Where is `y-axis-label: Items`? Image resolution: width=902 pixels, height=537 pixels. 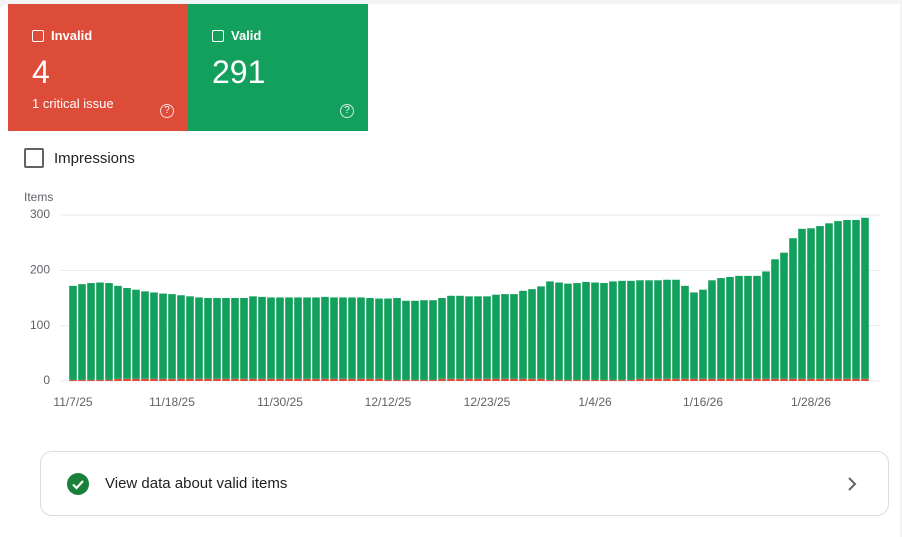 y-axis-label: Items is located at coordinates (38, 197).